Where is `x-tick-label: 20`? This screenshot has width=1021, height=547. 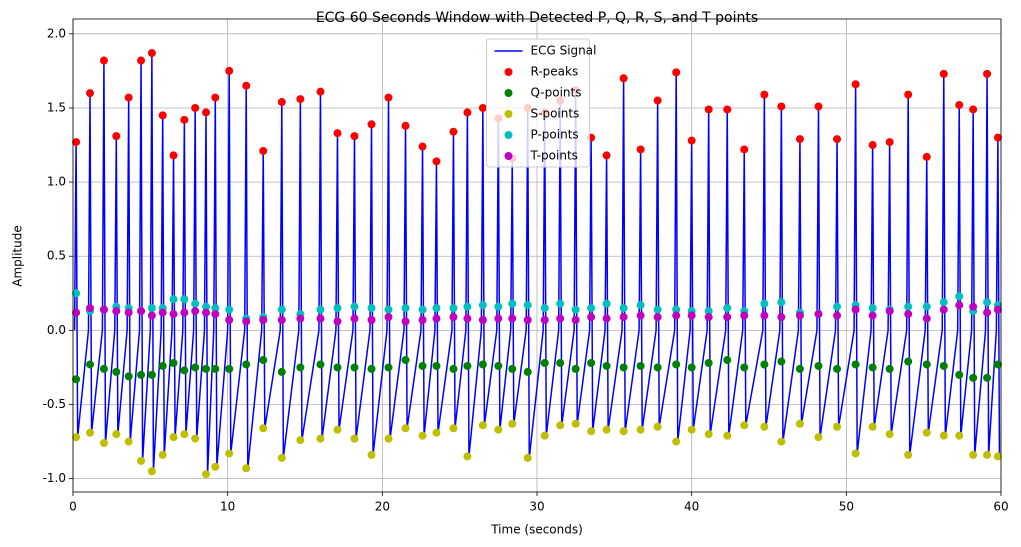
x-tick-label: 20 is located at coordinates (382, 507).